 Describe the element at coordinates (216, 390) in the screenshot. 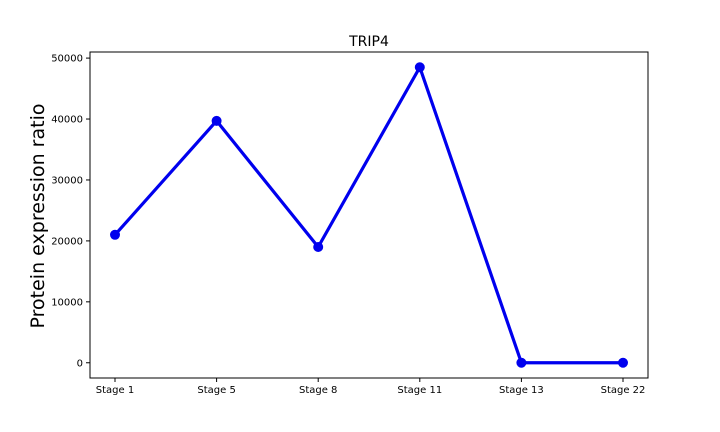

I see `x-tick-label: Stage 5` at that location.